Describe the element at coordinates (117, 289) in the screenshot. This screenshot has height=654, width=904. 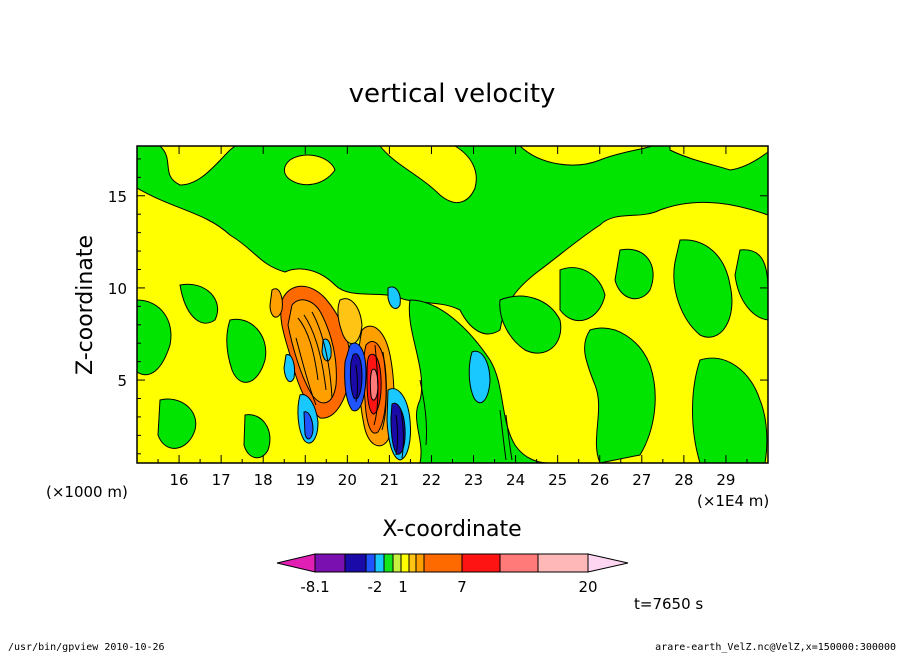
I see `y-tick-label: 10` at that location.